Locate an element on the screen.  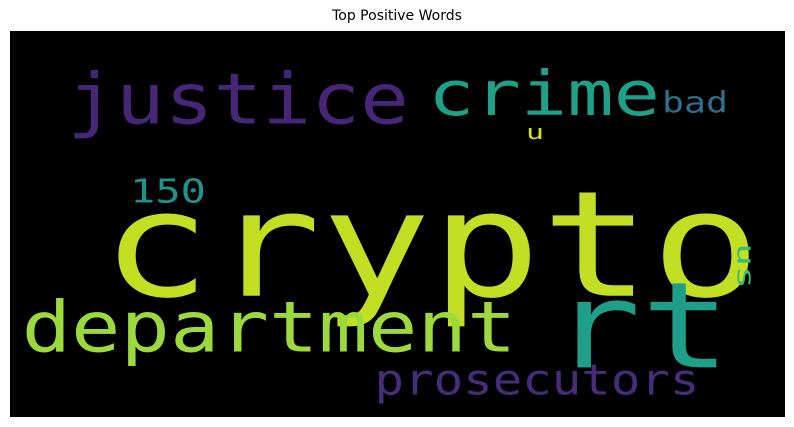
word-rt: rt is located at coordinates (641, 326).